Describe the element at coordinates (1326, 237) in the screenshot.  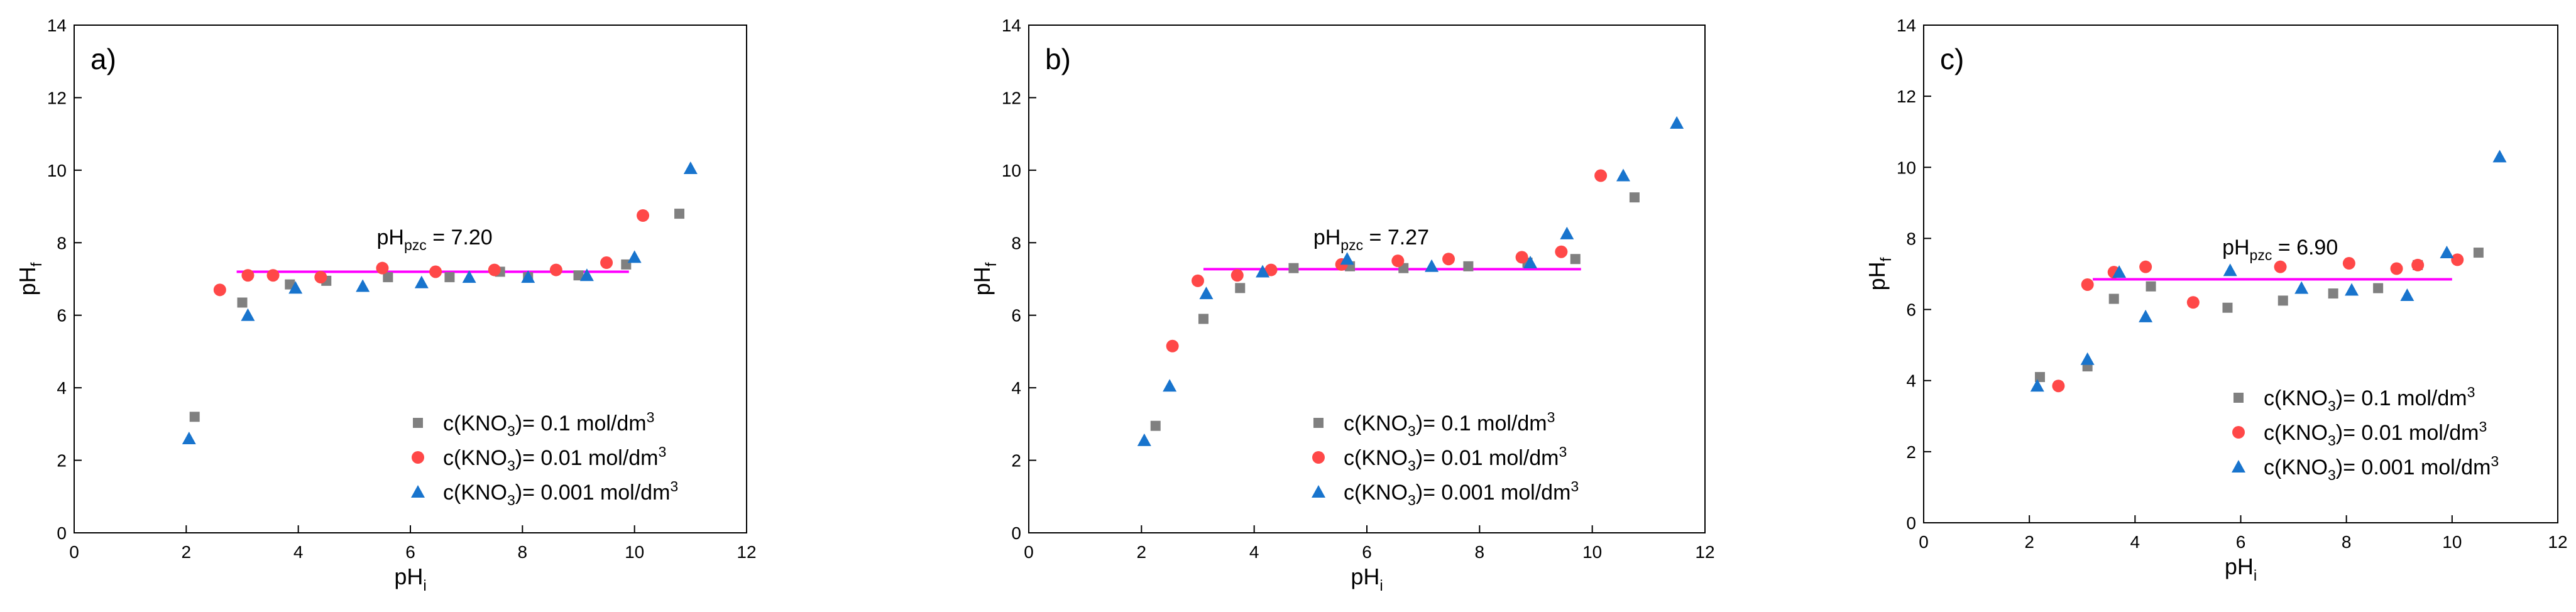
I see `pzc-annotation-main: pH` at that location.